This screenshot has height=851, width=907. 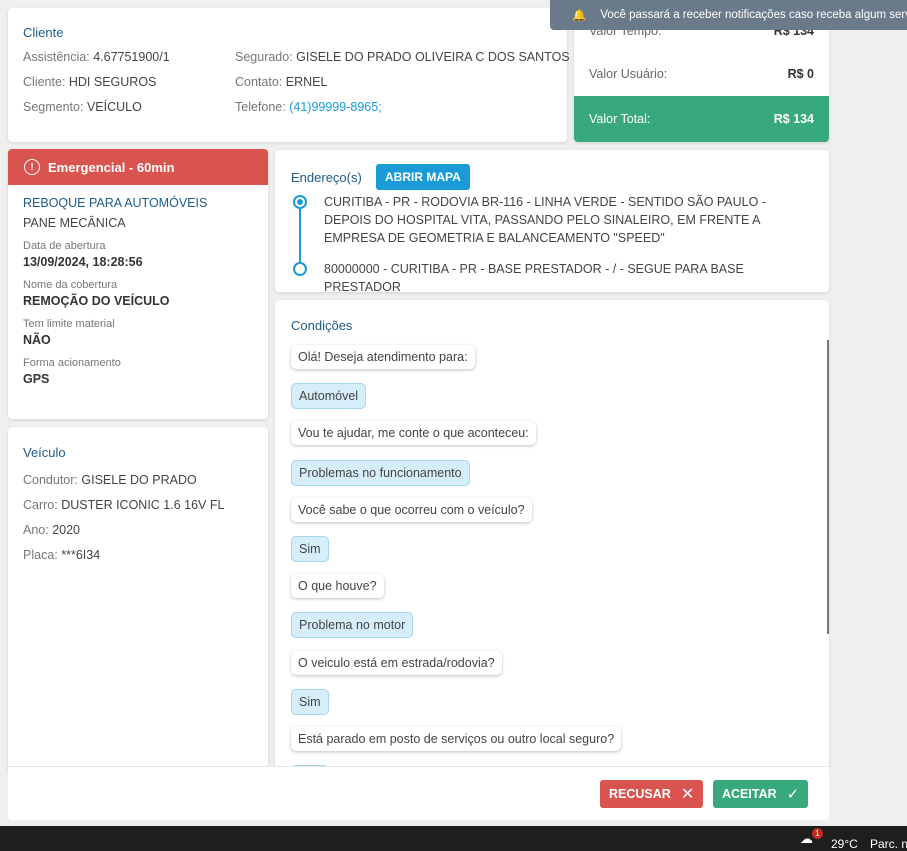 I want to click on chat-question: Você sabe o que ocorreu com o veículo?, so click(x=411, y=509).